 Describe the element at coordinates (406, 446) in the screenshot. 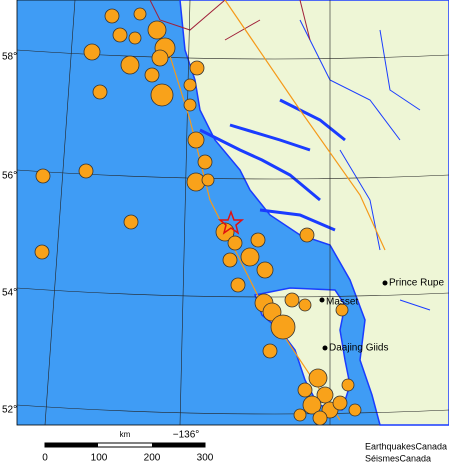

I see `credit: EarthquakesCanada` at that location.